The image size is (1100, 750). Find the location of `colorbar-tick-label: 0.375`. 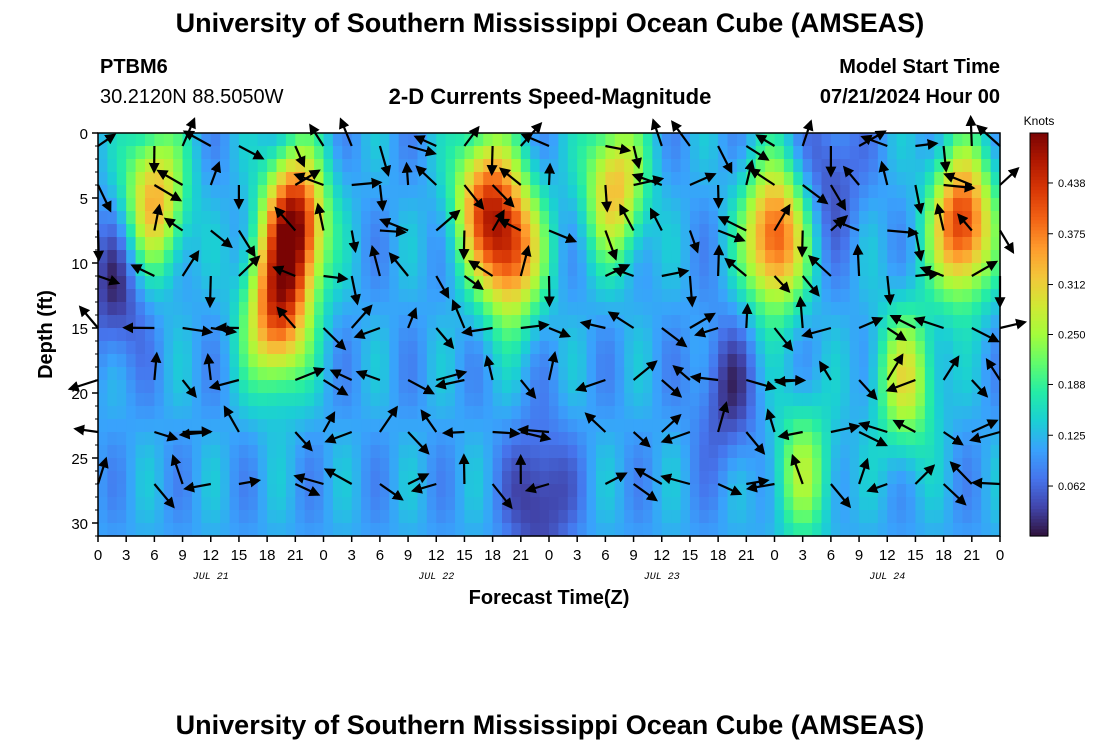

colorbar-tick-label: 0.375 is located at coordinates (1072, 235).